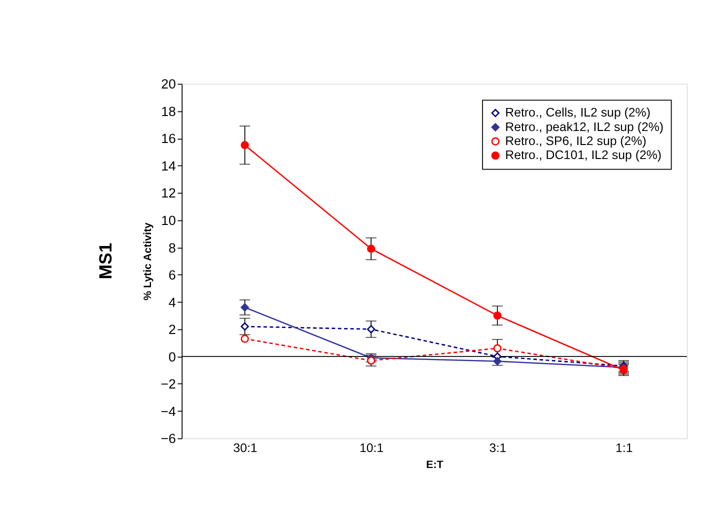 This screenshot has width=701, height=514. Describe the element at coordinates (575, 141) in the screenshot. I see `legend-label: Retro., SP6, IL2 sup (2%)` at that location.